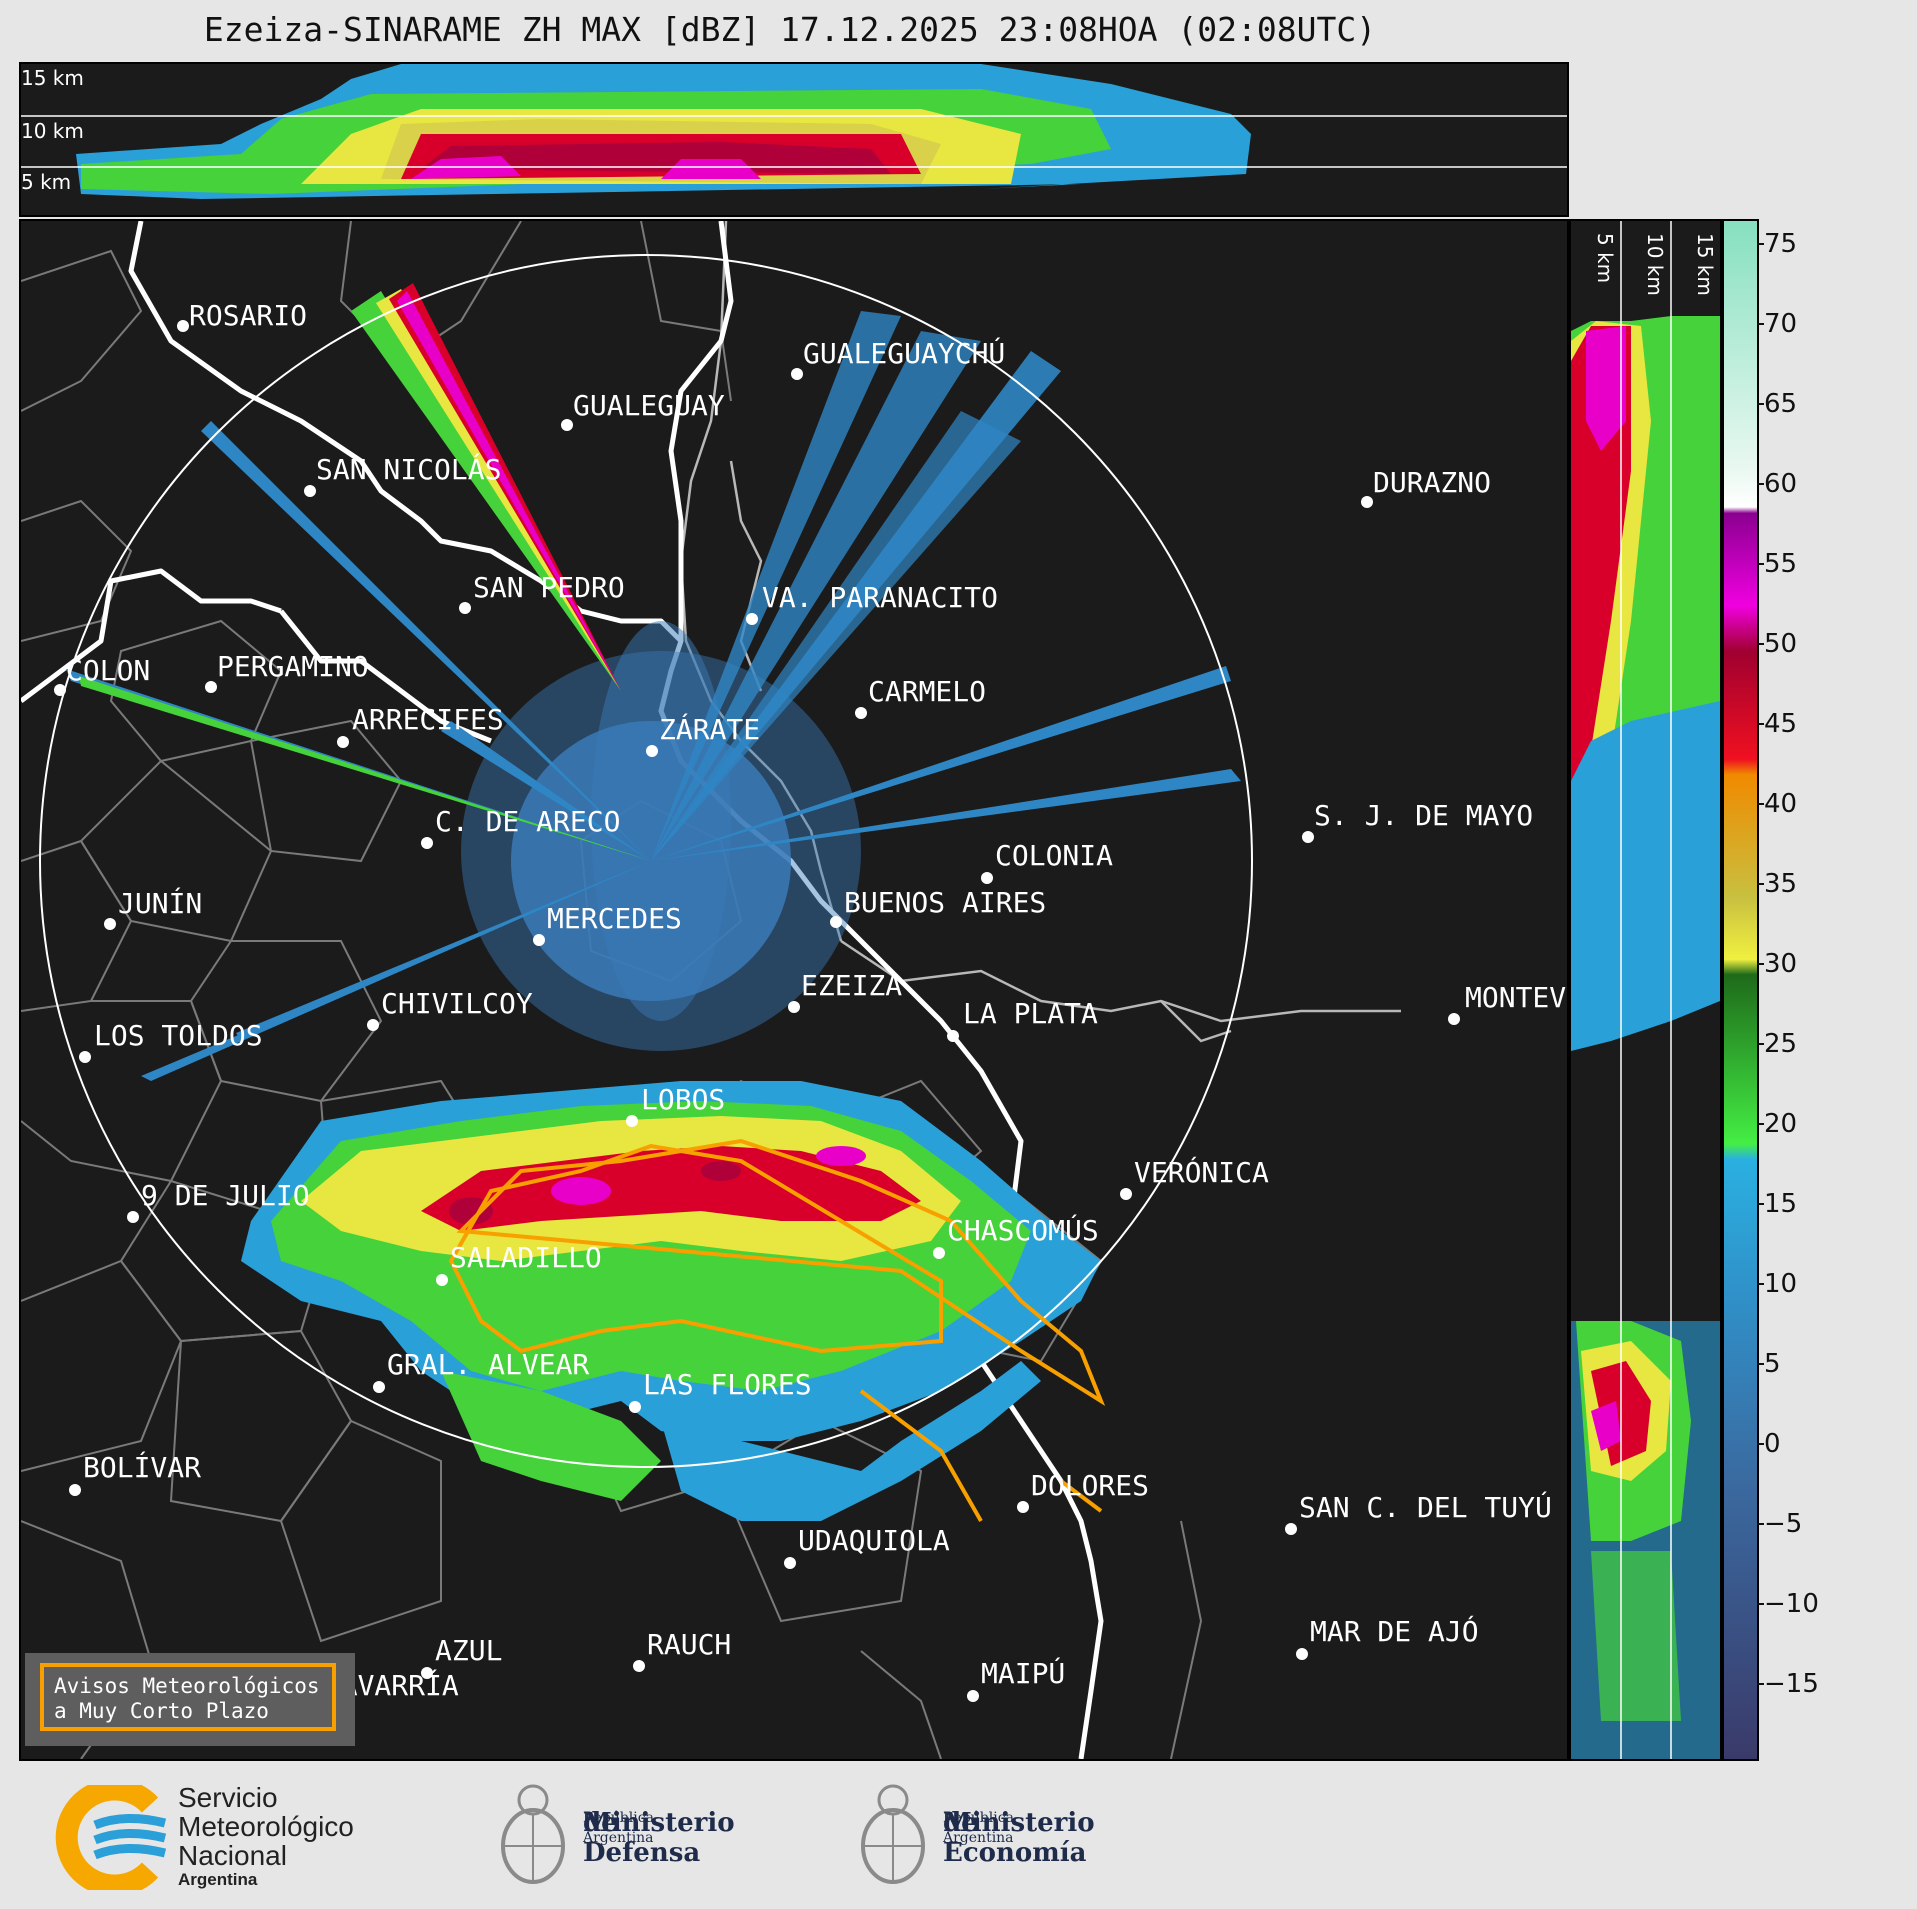  I want to click on colorbar-tick: 75, so click(1781, 244).